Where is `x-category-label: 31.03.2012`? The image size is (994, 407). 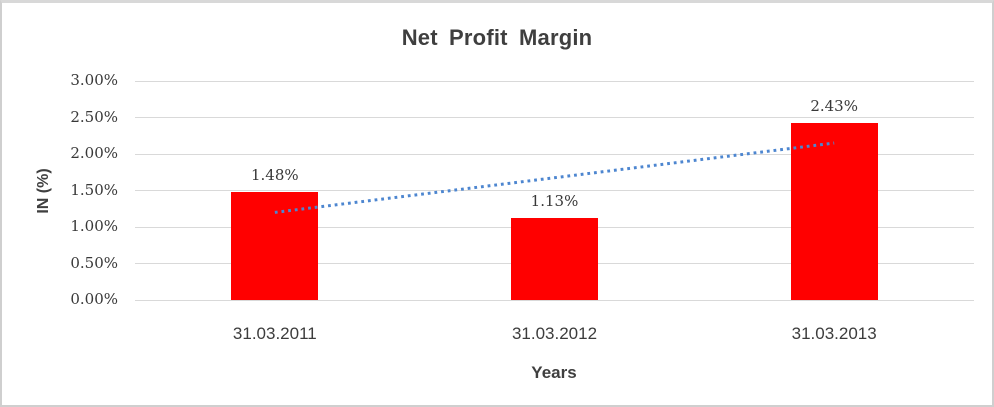 x-category-label: 31.03.2012 is located at coordinates (554, 333).